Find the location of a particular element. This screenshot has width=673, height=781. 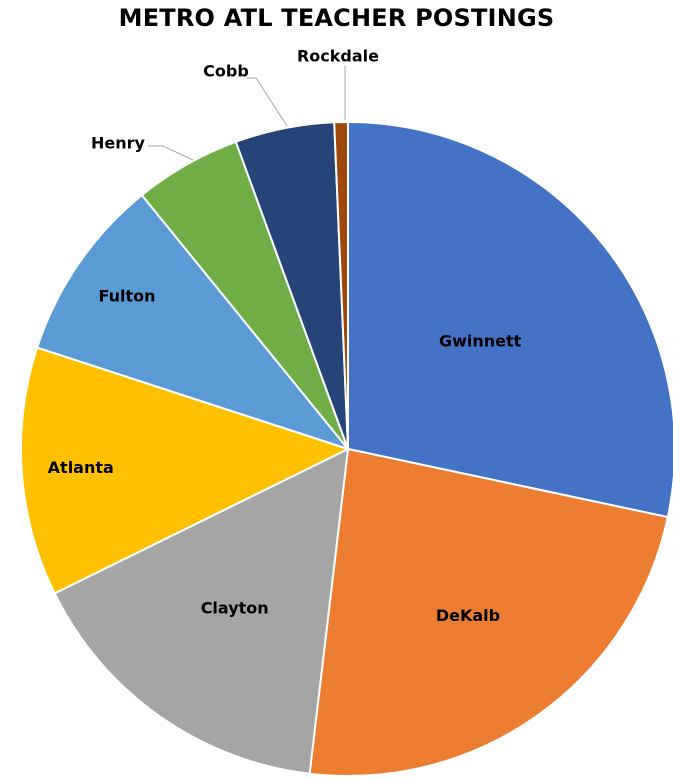

leader-lines is located at coordinates (247, 113).